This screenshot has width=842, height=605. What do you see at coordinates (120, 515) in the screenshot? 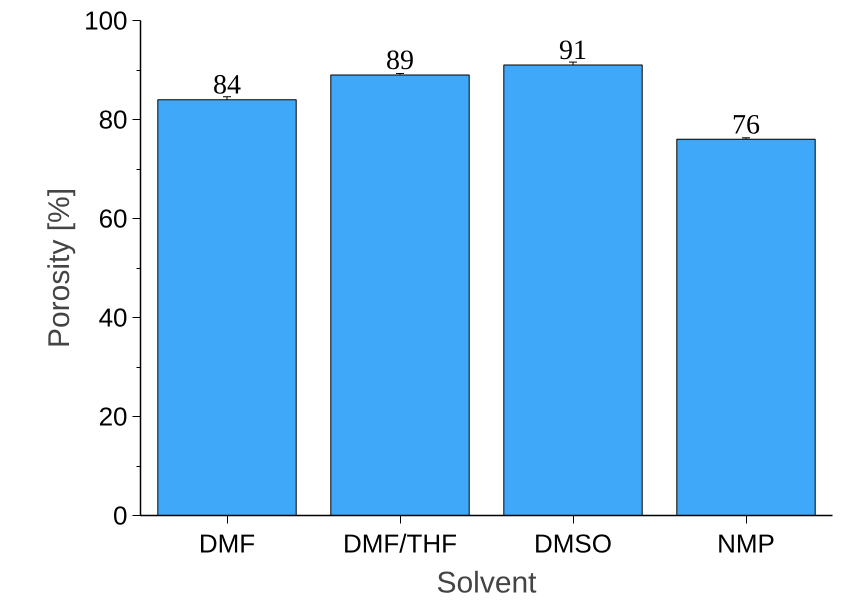
I see `y-tick-label: 0` at bounding box center [120, 515].